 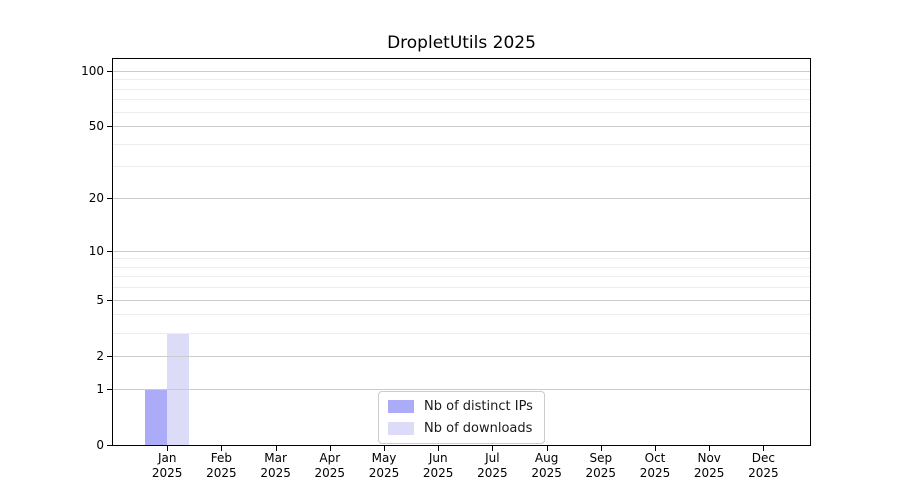 What do you see at coordinates (401, 406) in the screenshot?
I see `distinct-ips-swatch-icon` at bounding box center [401, 406].